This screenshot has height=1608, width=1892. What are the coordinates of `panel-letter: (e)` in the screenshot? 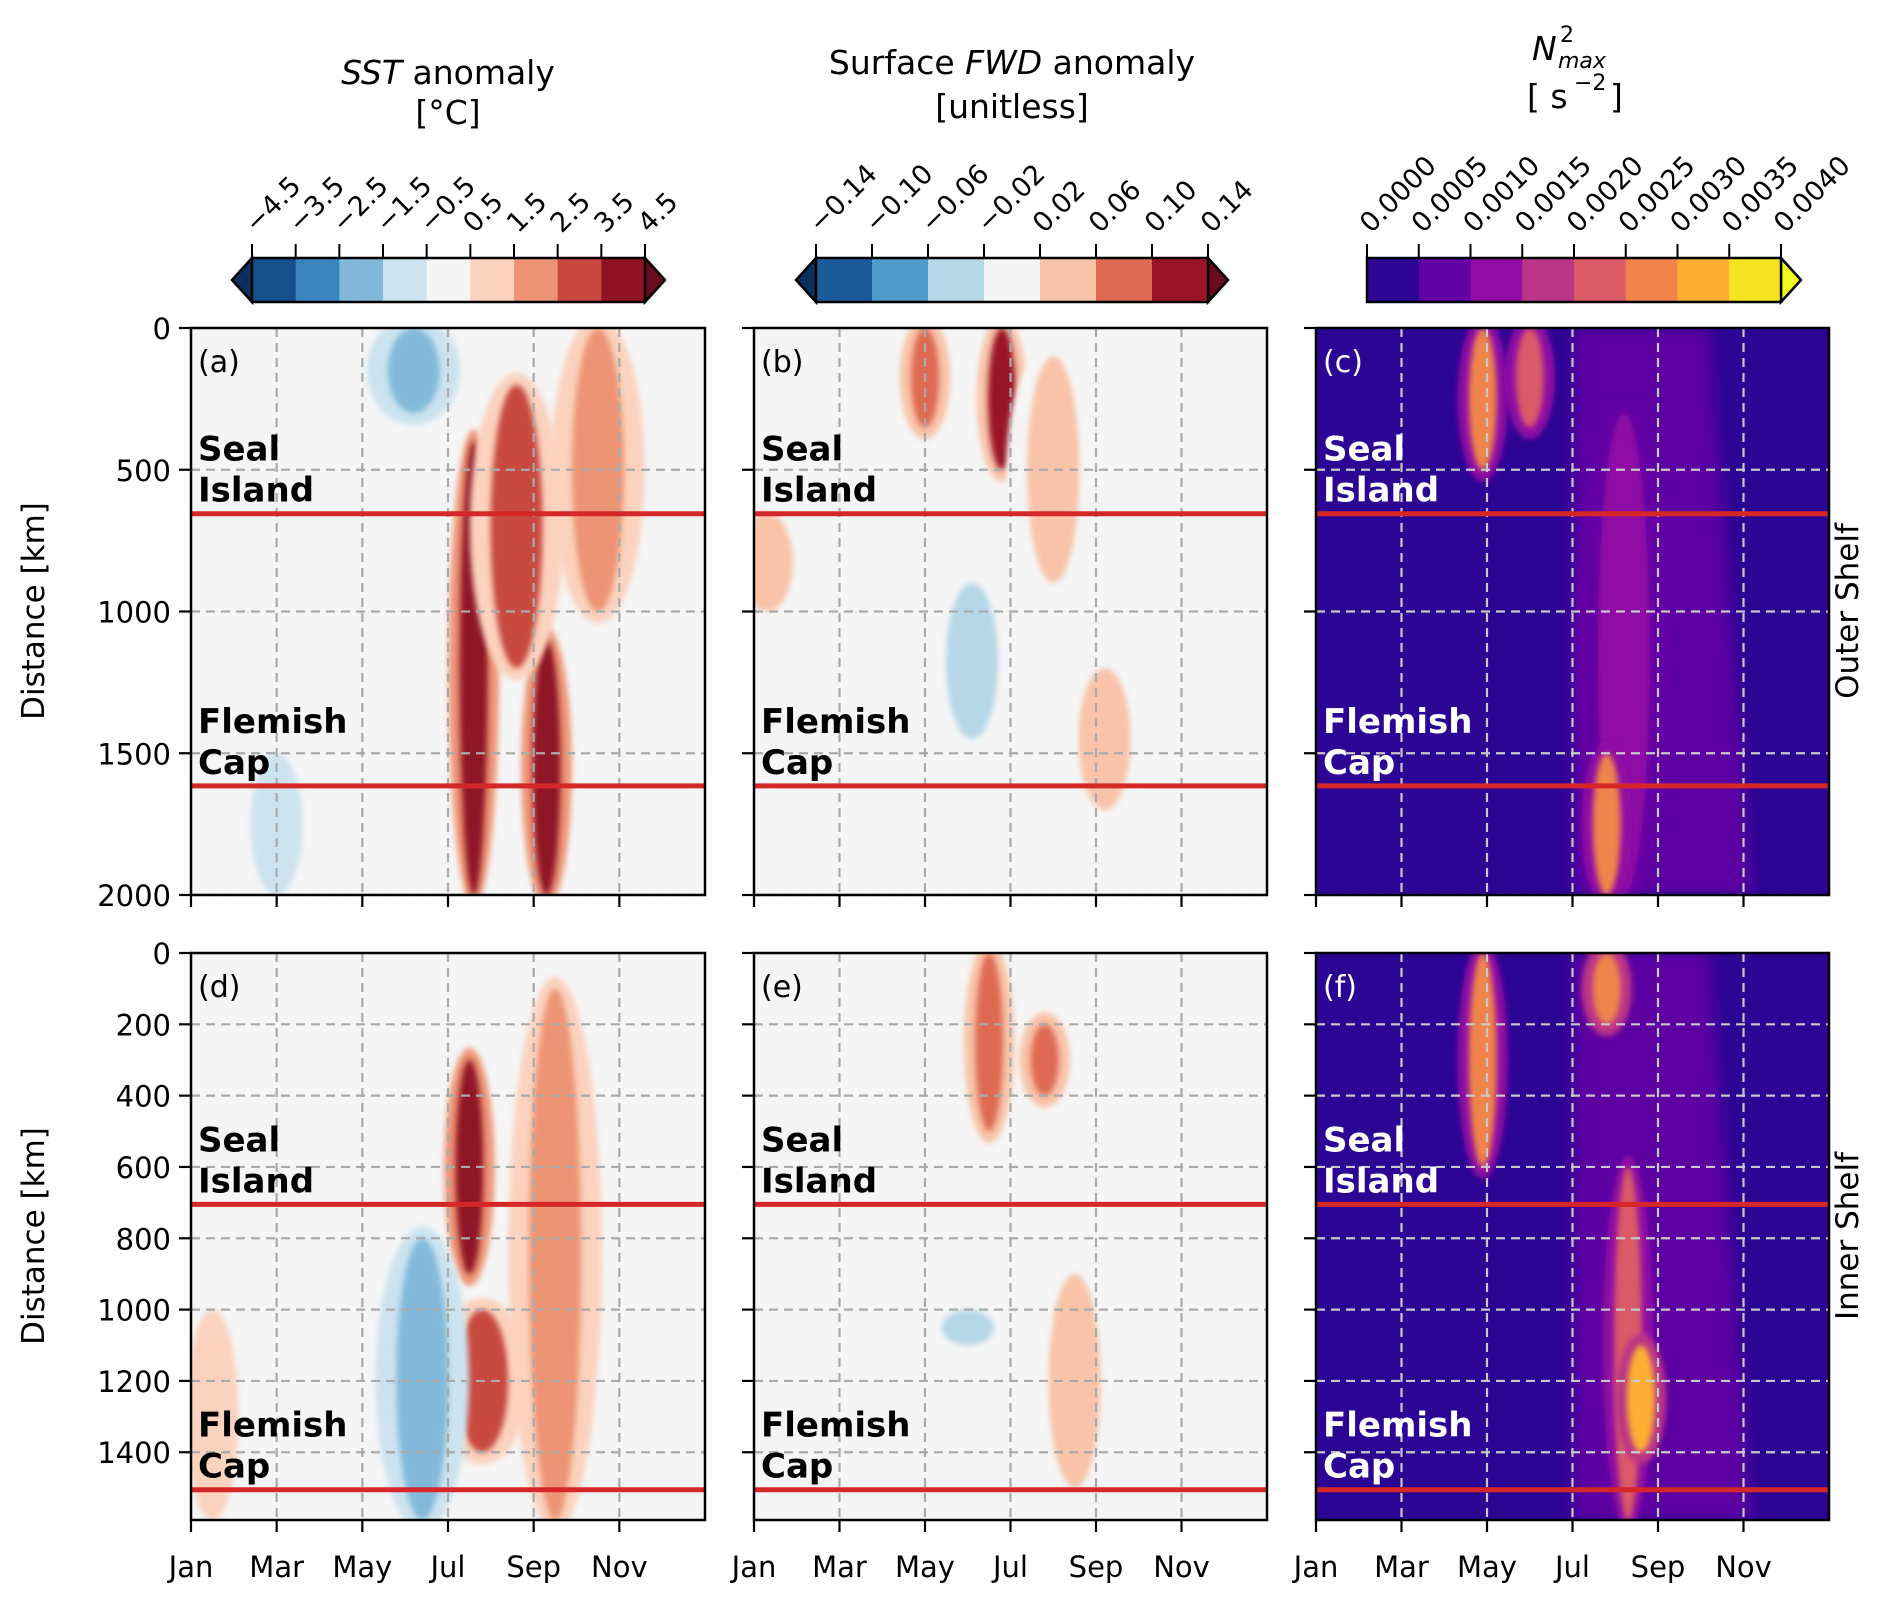 It's located at (782, 987).